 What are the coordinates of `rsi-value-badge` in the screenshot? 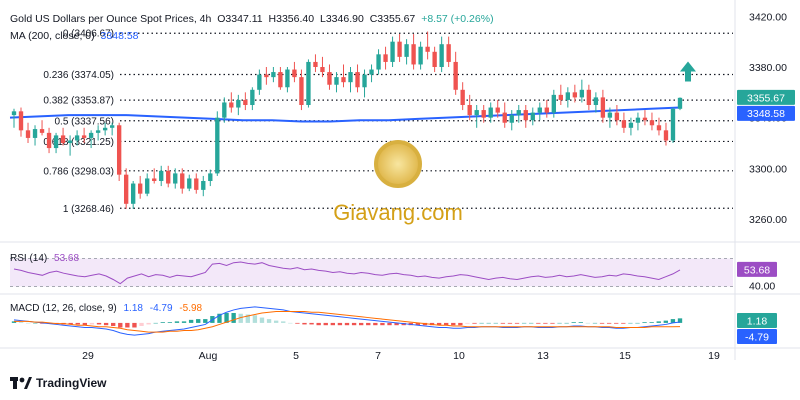 It's located at (757, 269).